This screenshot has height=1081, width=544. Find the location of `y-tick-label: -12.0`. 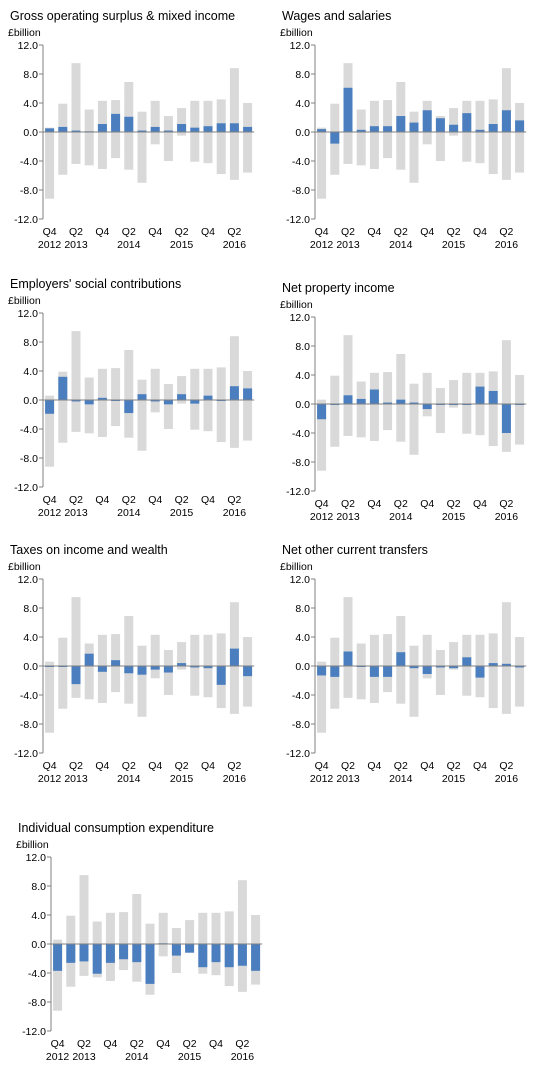

y-tick-label: -12.0 is located at coordinates (26, 754).